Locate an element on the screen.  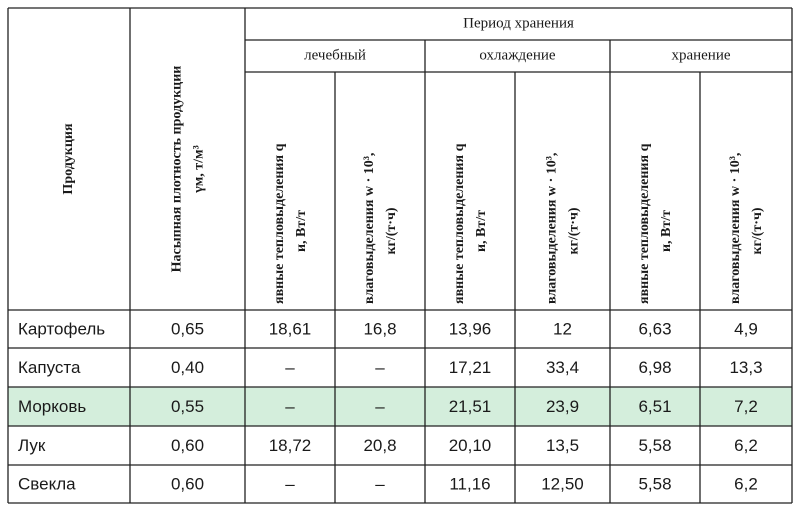
cell-value: 13,5 is located at coordinates (562, 445).